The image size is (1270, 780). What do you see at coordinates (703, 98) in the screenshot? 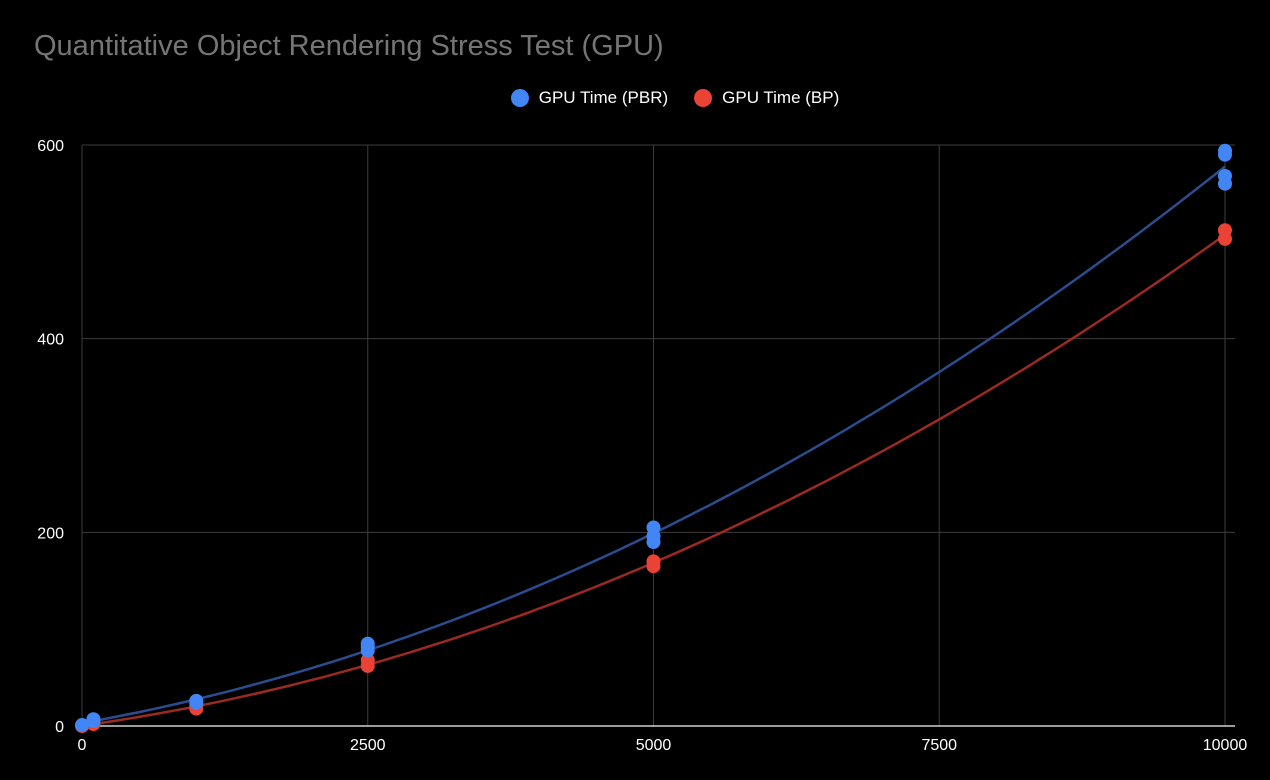
I see `legend-marker-bp` at bounding box center [703, 98].